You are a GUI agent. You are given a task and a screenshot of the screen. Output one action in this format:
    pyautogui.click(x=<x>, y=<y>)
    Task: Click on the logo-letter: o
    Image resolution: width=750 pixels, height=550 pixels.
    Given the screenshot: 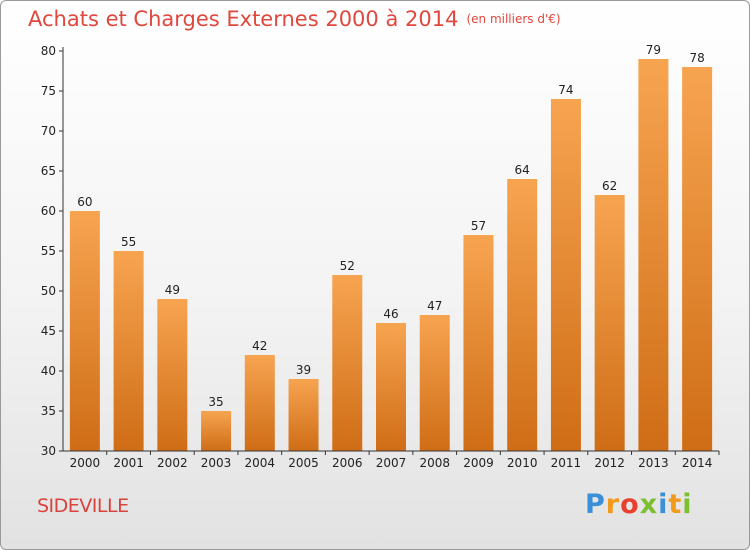 What is the action you would take?
    pyautogui.click(x=630, y=504)
    